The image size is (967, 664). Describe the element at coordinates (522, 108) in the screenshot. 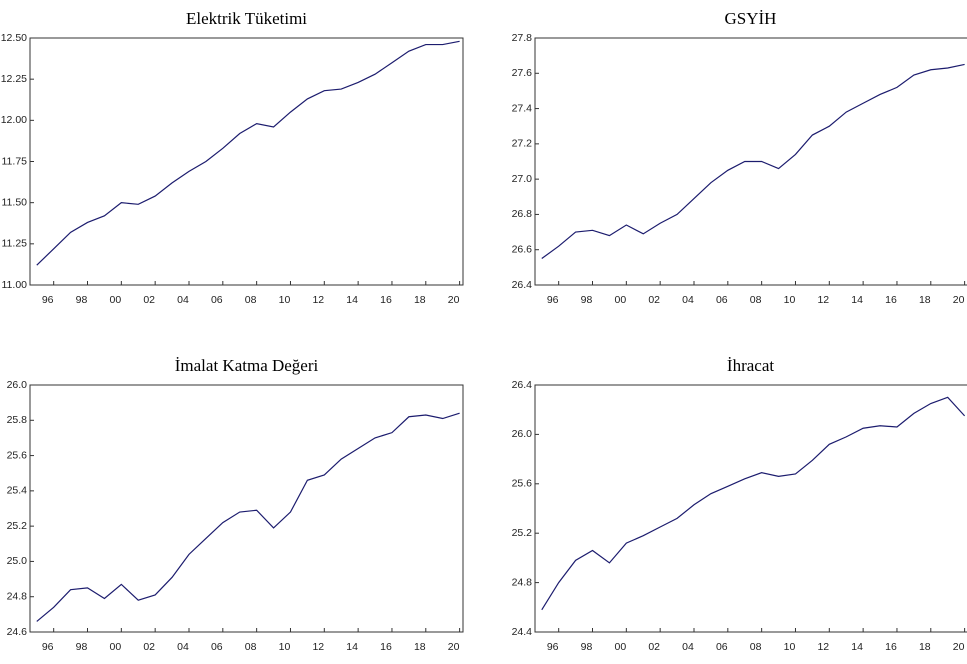

I see `y-tick-label: 27.4` at that location.